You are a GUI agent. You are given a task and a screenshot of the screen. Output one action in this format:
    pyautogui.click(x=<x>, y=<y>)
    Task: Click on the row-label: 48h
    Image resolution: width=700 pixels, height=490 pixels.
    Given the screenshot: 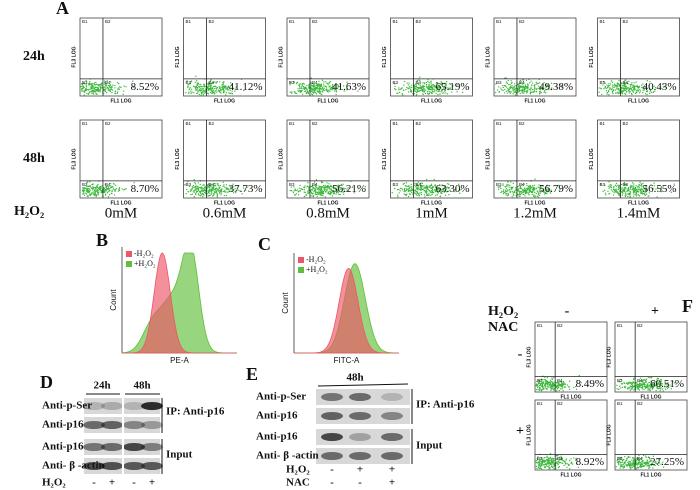 What is the action you would take?
    pyautogui.click(x=34, y=158)
    